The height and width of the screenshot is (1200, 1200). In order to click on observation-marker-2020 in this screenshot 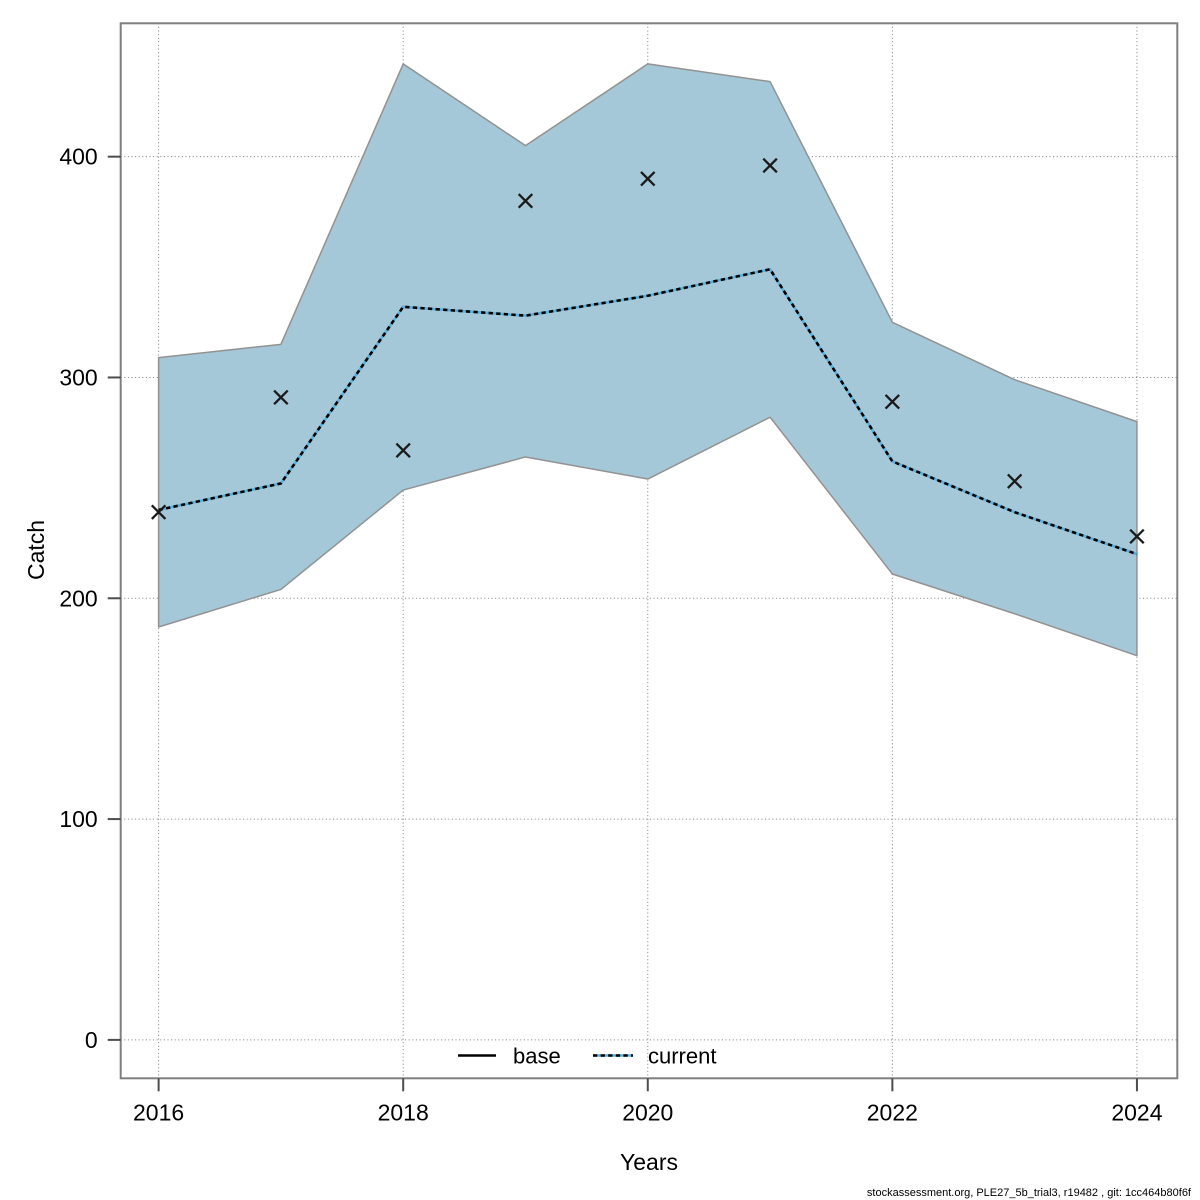, I will do `click(648, 179)`.